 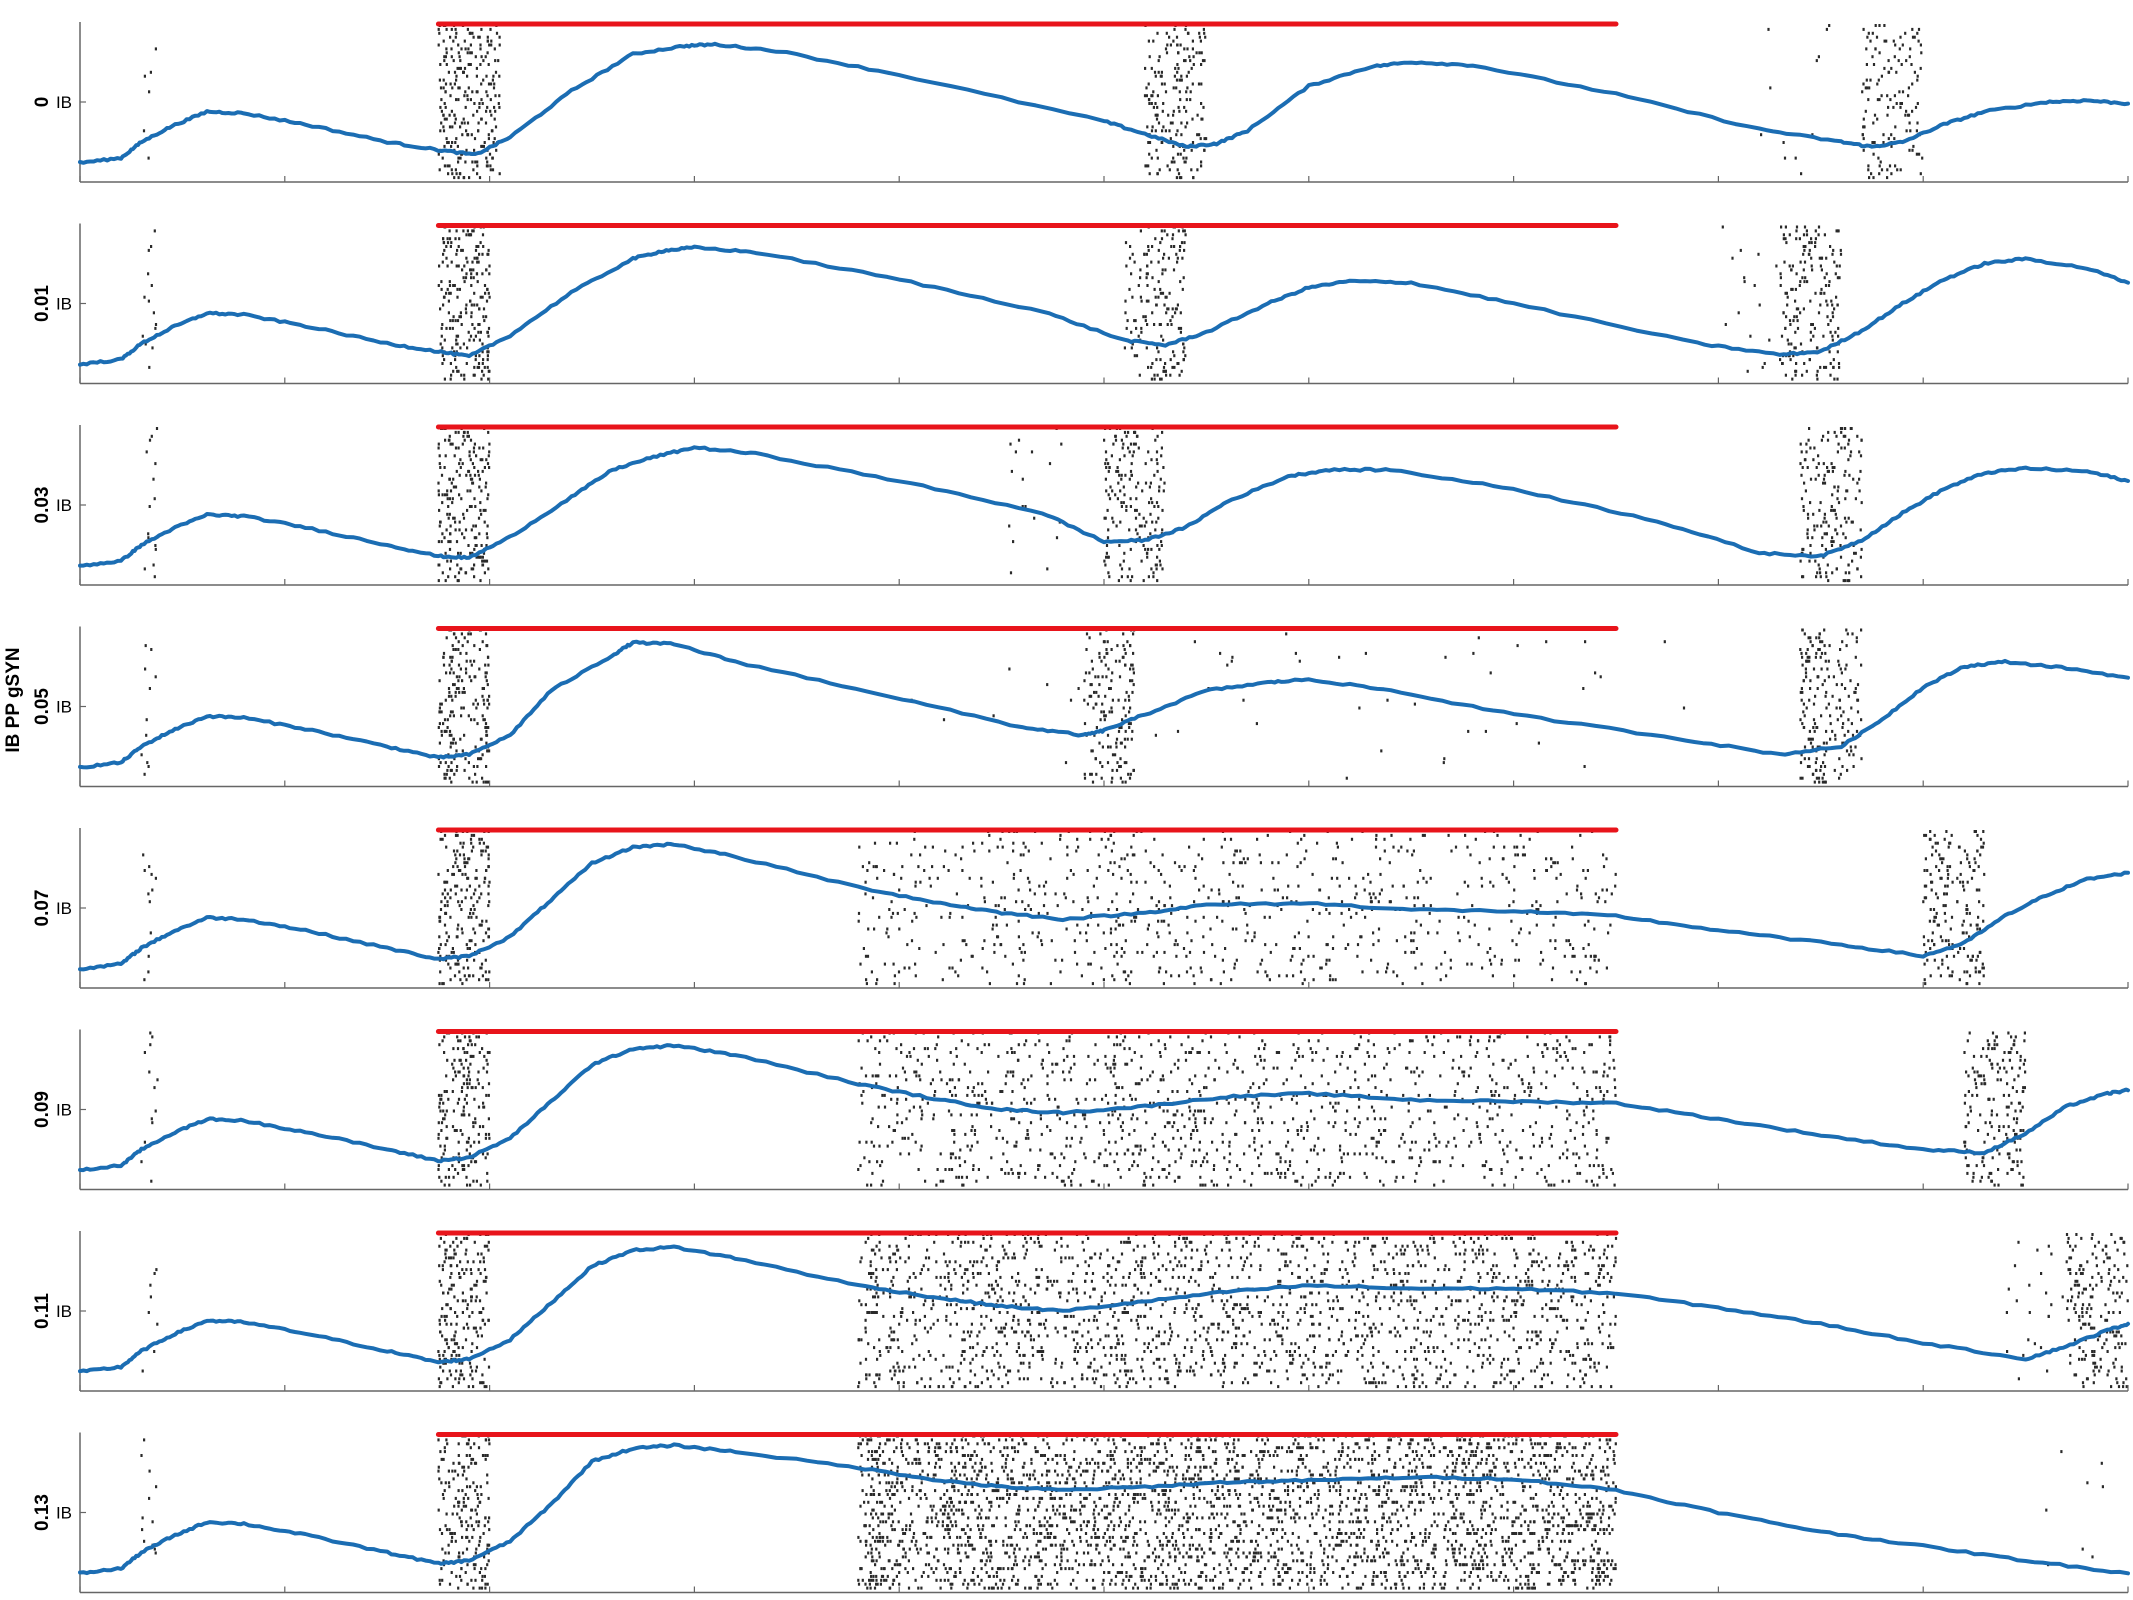 What do you see at coordinates (42, 505) in the screenshot?
I see `panel-value-label: 0.03` at bounding box center [42, 505].